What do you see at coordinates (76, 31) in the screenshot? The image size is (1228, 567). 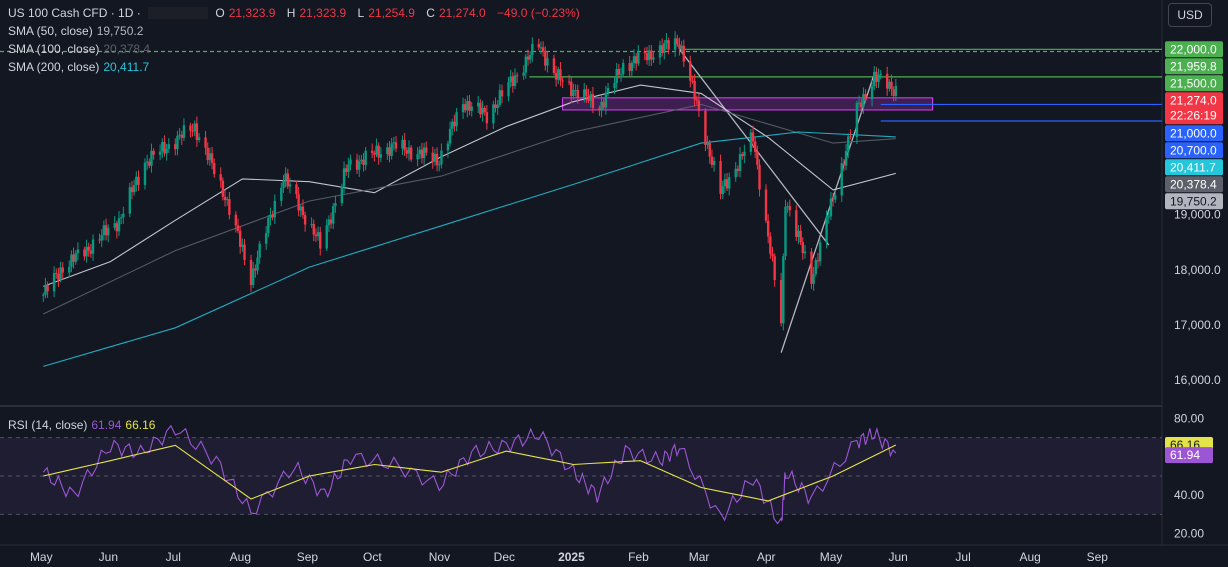 I see `sma50-legend: SMA (50, close) 19,750.2` at bounding box center [76, 31].